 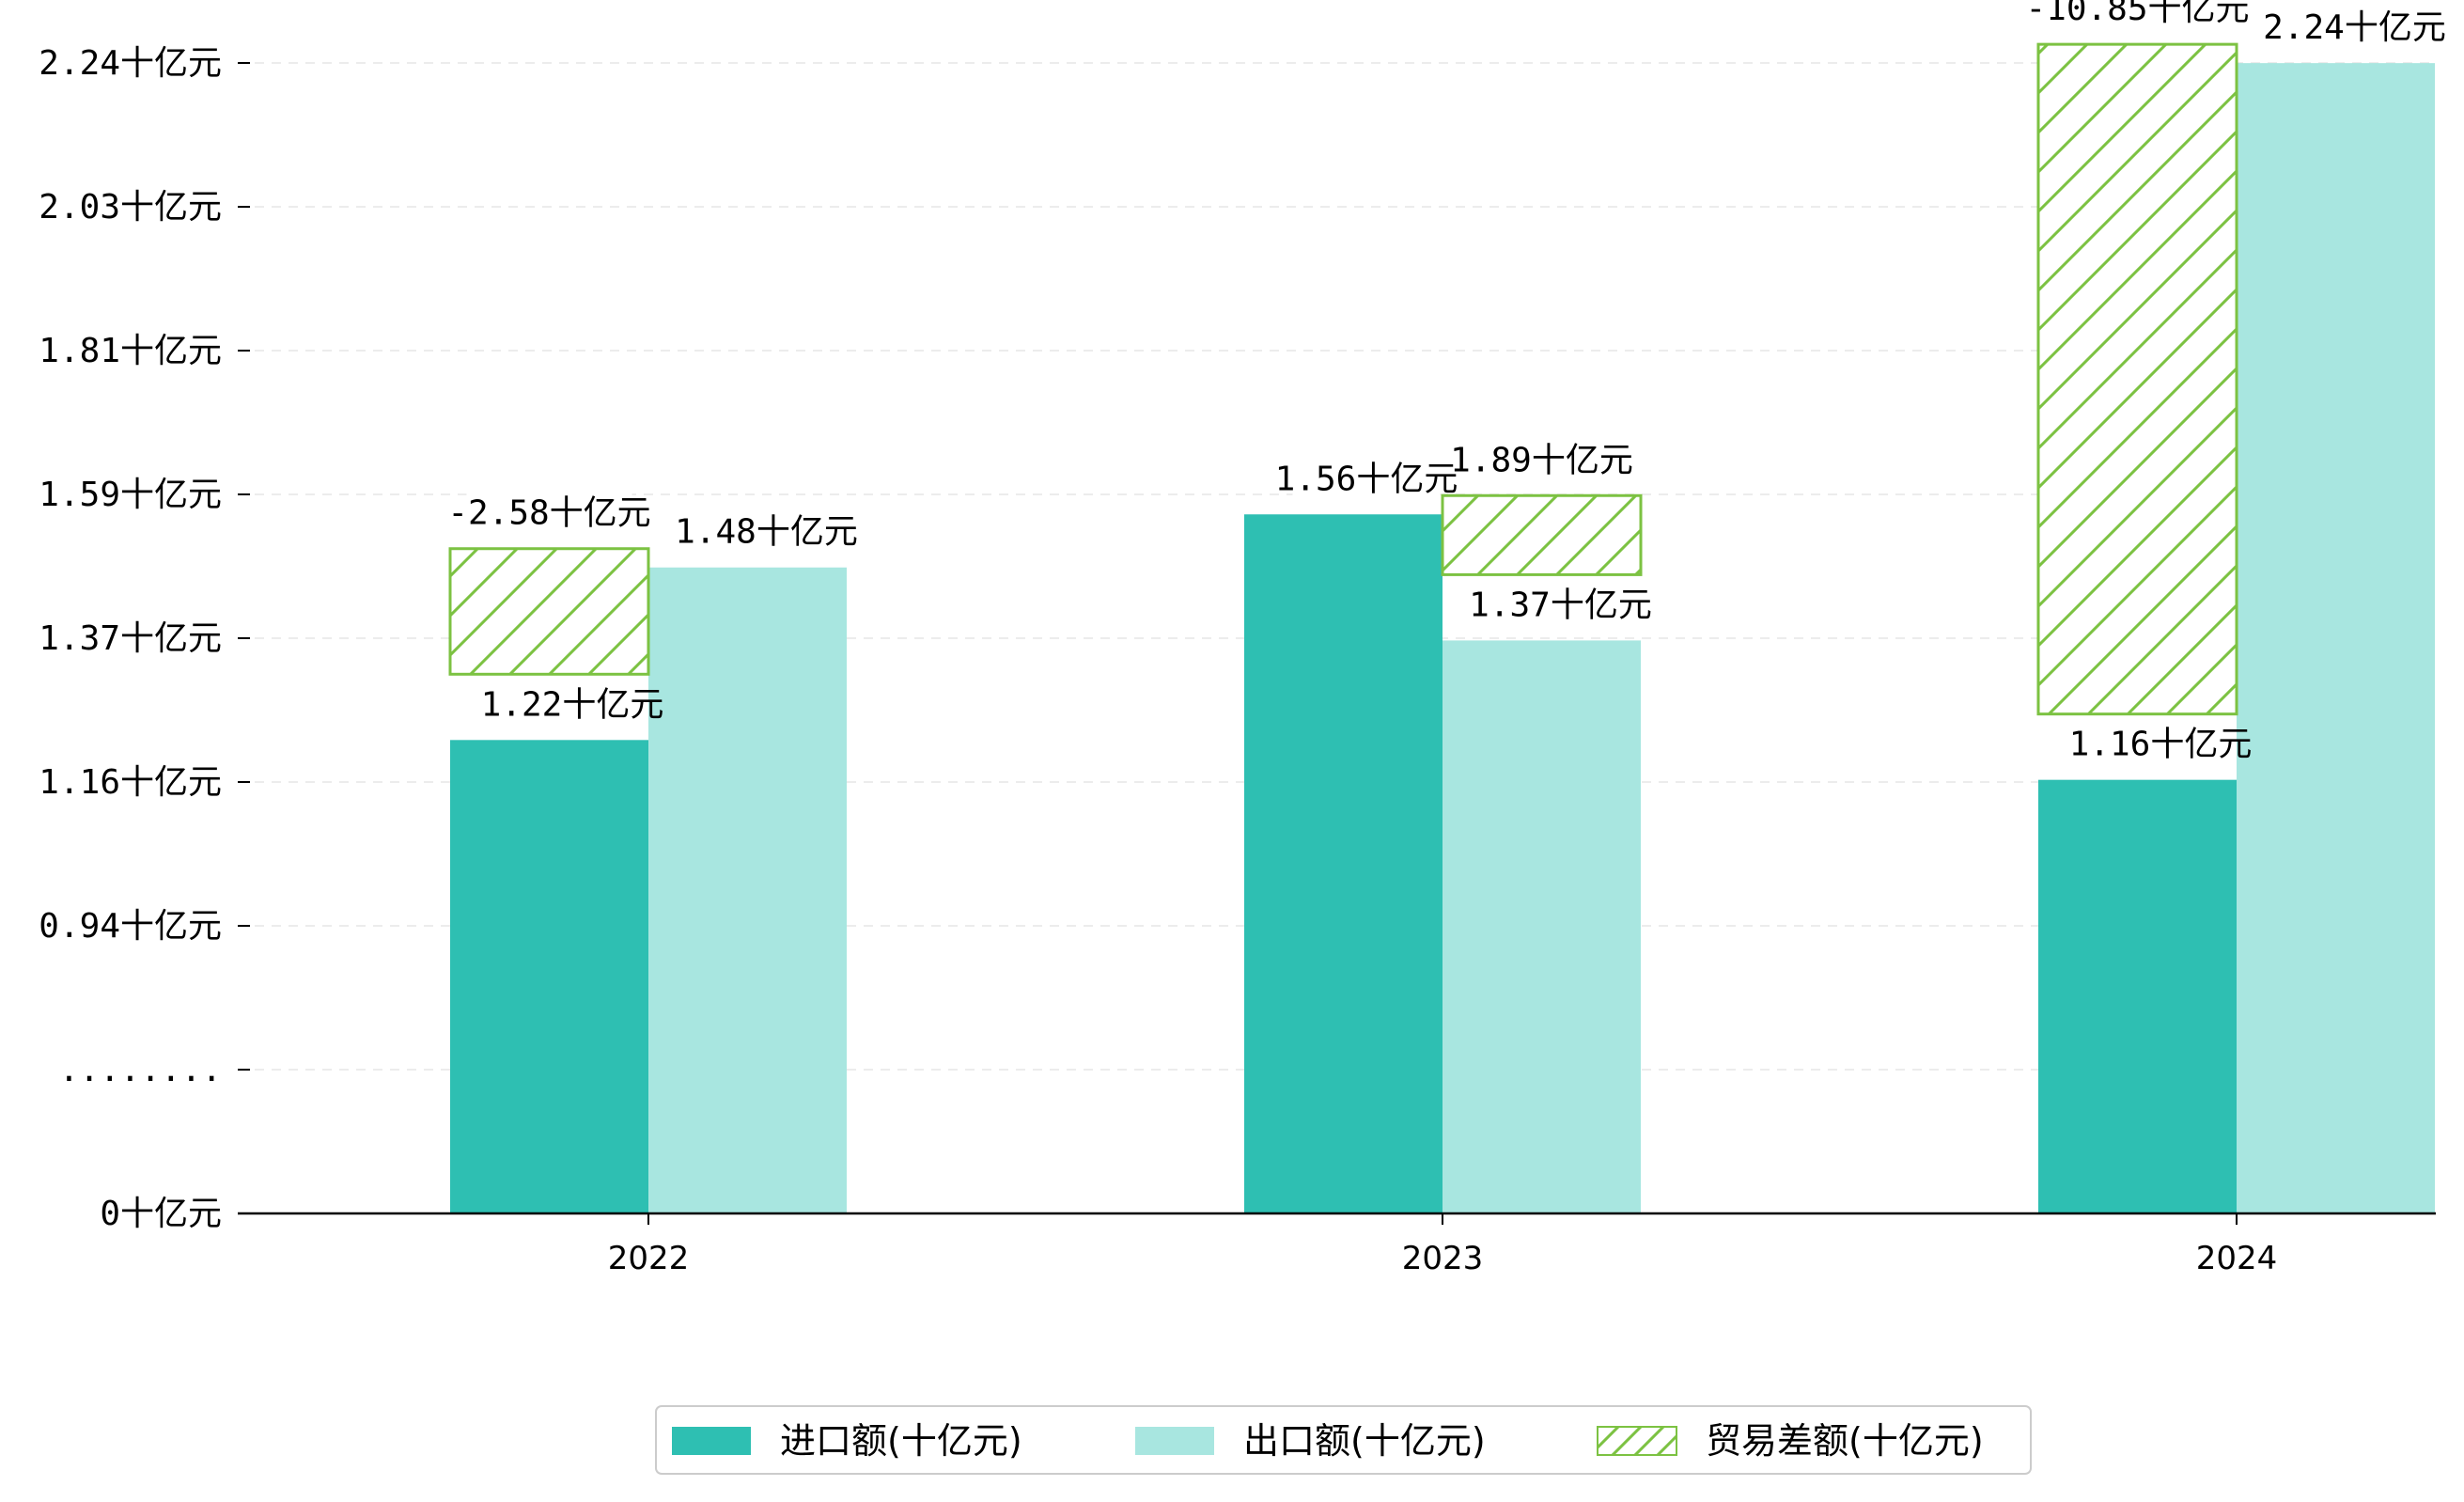 What do you see at coordinates (901, 1441) in the screenshot?
I see `legend-label: 进口额(十亿元)` at bounding box center [901, 1441].